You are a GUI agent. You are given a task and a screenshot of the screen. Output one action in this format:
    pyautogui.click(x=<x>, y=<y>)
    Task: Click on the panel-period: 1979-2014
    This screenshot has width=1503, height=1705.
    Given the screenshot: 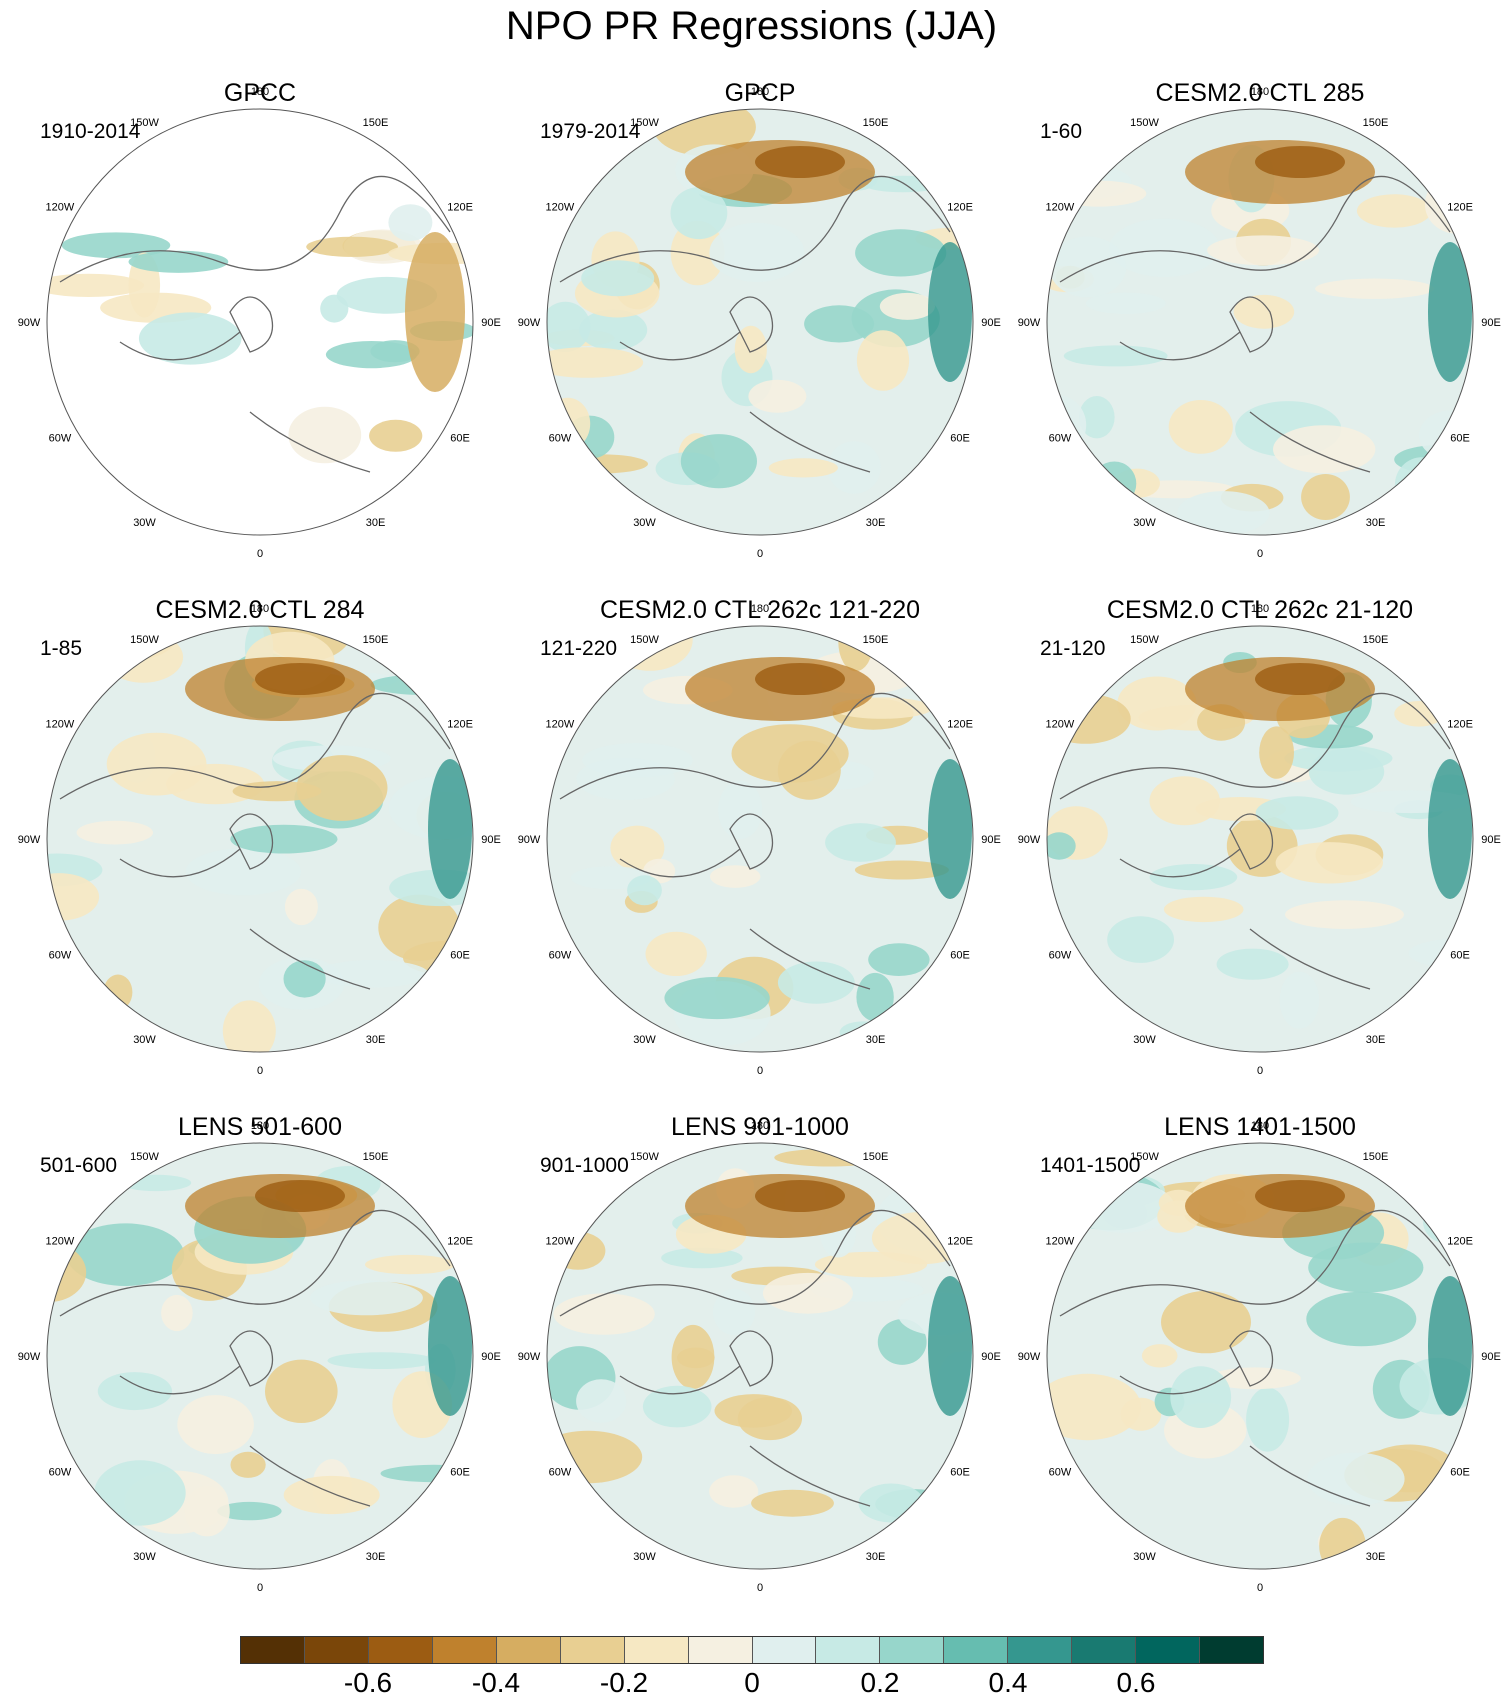 What is the action you would take?
    pyautogui.click(x=590, y=131)
    